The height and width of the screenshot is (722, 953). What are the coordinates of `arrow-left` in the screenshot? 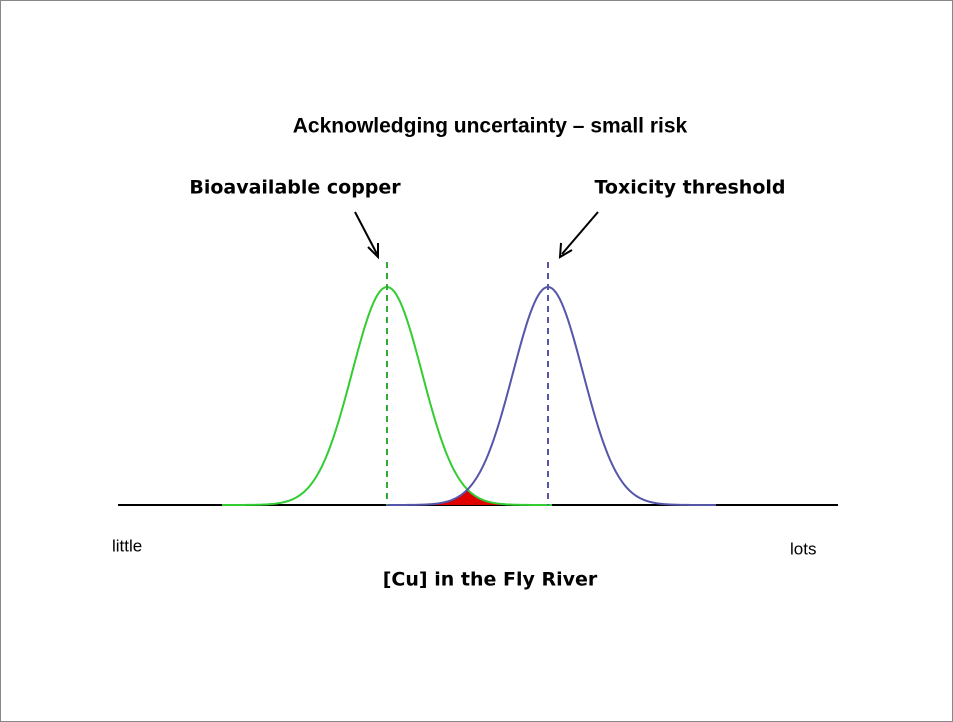 It's located at (366, 233).